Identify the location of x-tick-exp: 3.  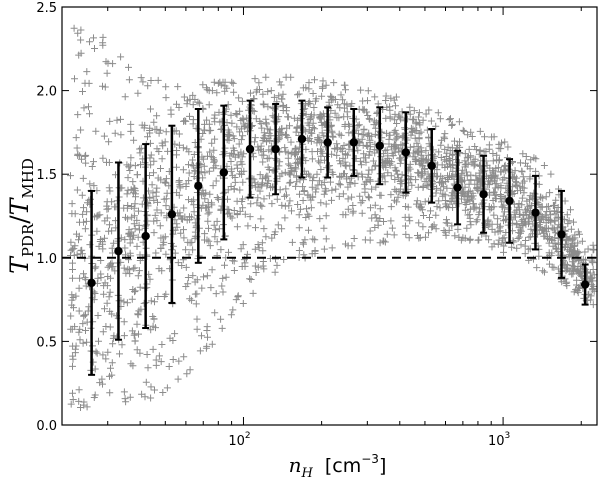
(507, 436).